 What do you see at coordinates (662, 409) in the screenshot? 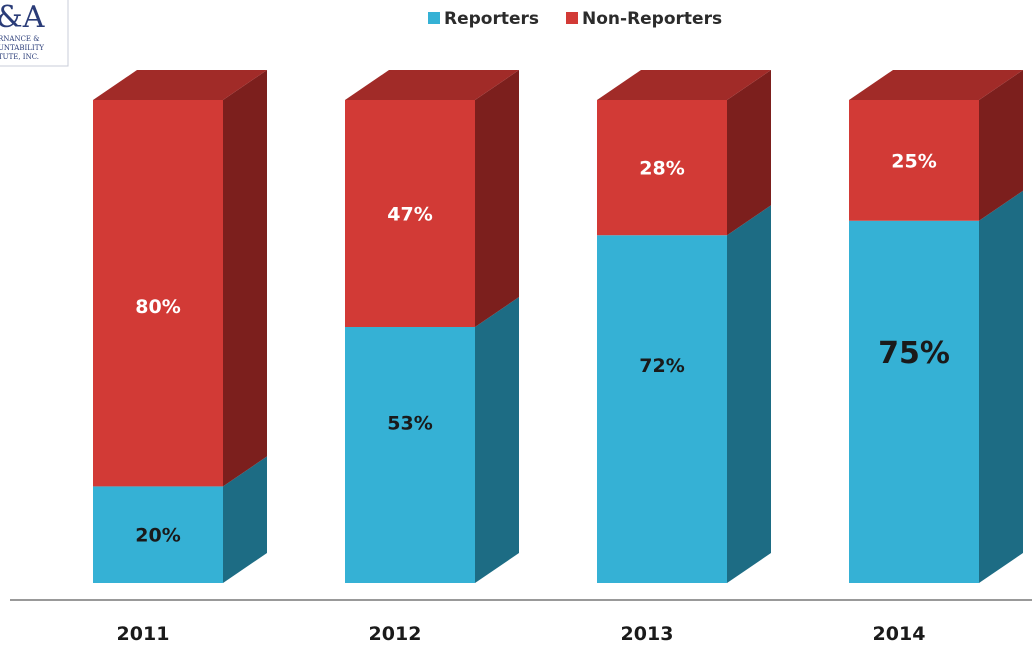
I see `bar-reporters-2013` at bounding box center [662, 409].